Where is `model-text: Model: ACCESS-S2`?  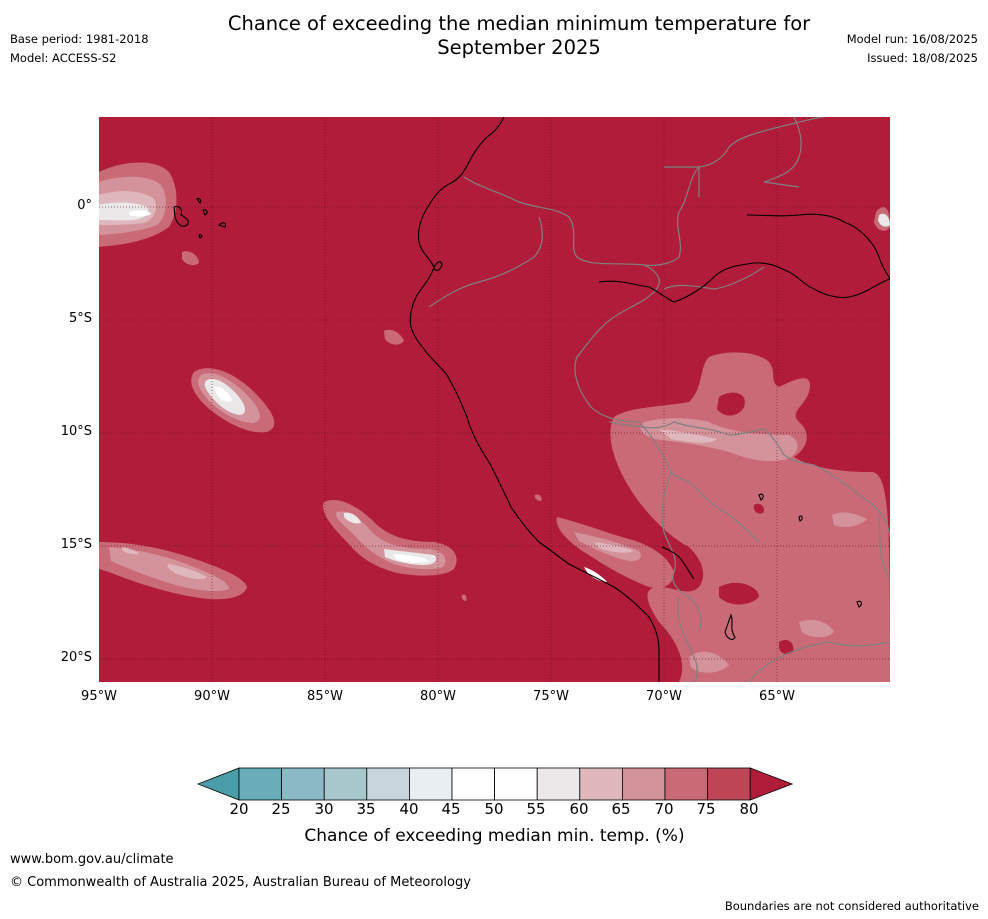
model-text: Model: ACCESS-S2 is located at coordinates (63, 58).